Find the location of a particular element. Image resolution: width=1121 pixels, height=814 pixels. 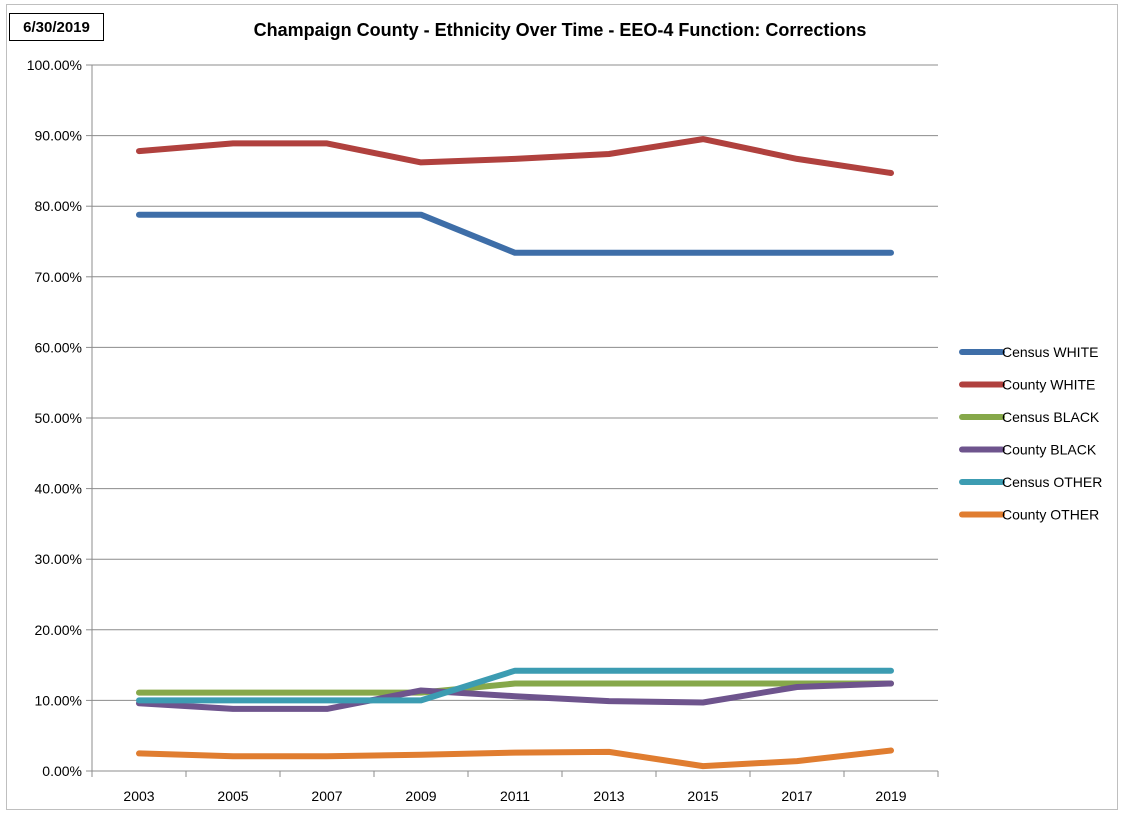

series-line-county-black is located at coordinates (515, 696).